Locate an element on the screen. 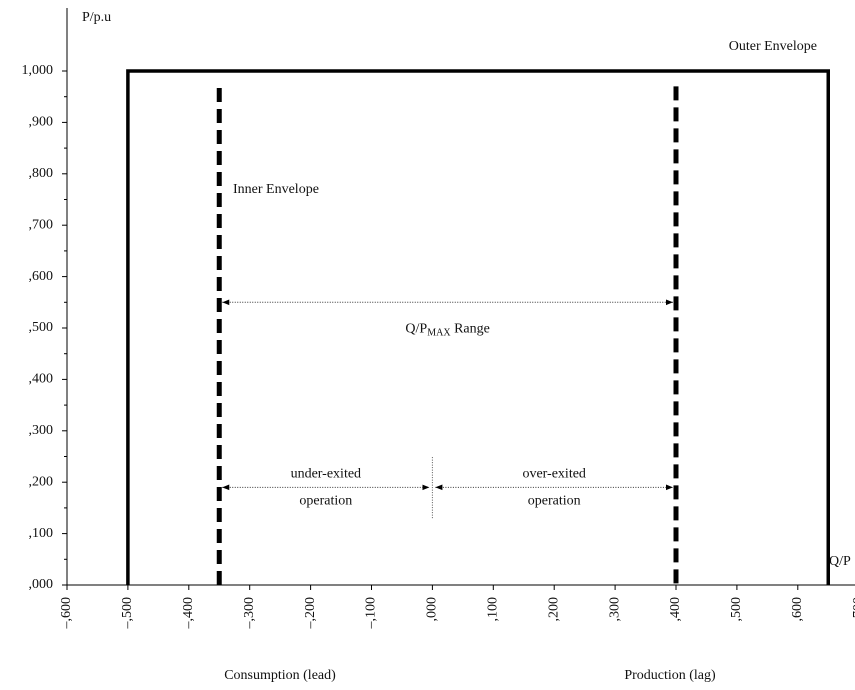 The height and width of the screenshot is (690, 855). y-tick-label: ,300 is located at coordinates (41, 430).